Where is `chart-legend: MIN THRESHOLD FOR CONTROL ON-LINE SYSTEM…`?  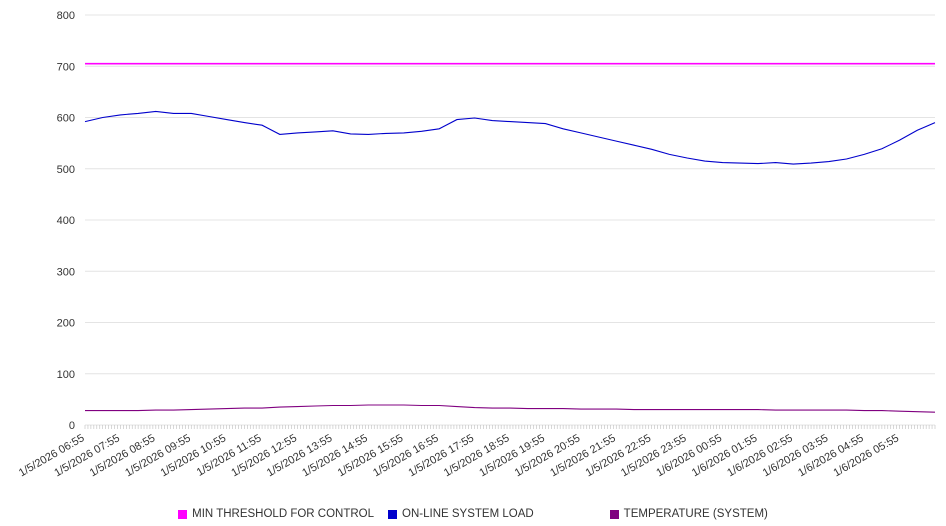
chart-legend: MIN THRESHOLD FOR CONTROL ON-LINE SYSTEM… is located at coordinates (473, 514).